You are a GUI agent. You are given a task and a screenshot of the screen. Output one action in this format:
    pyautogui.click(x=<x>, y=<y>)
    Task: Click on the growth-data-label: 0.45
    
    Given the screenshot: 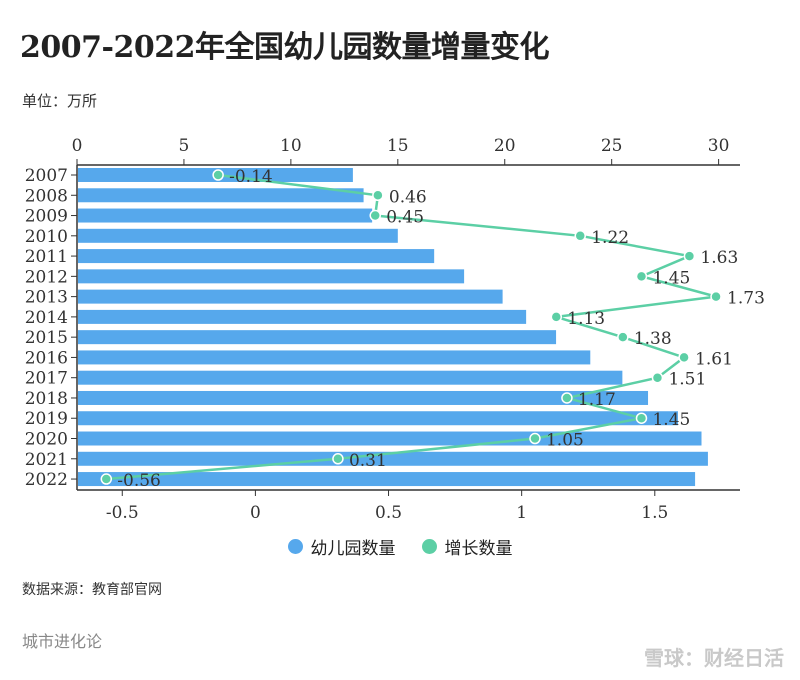 What is the action you would take?
    pyautogui.click(x=405, y=218)
    